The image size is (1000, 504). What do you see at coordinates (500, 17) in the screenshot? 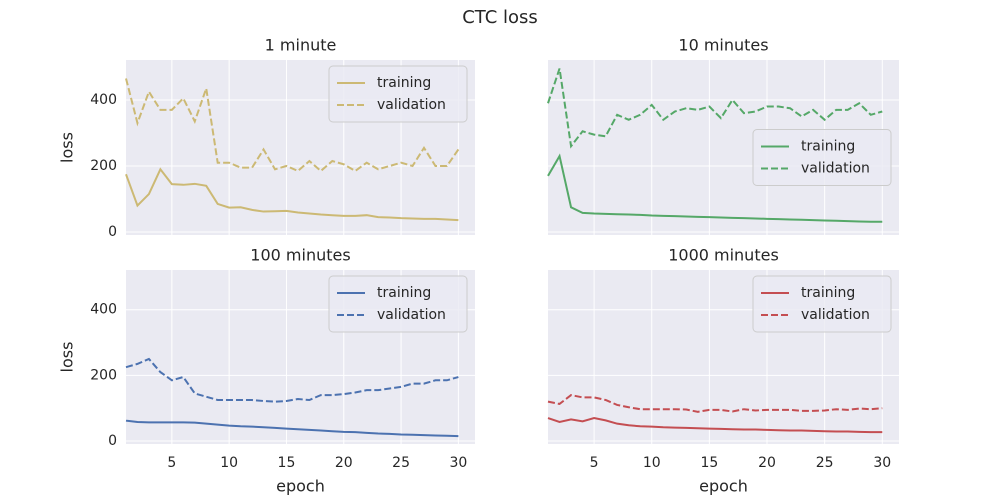
I see `figure-title: CTC loss` at bounding box center [500, 17].